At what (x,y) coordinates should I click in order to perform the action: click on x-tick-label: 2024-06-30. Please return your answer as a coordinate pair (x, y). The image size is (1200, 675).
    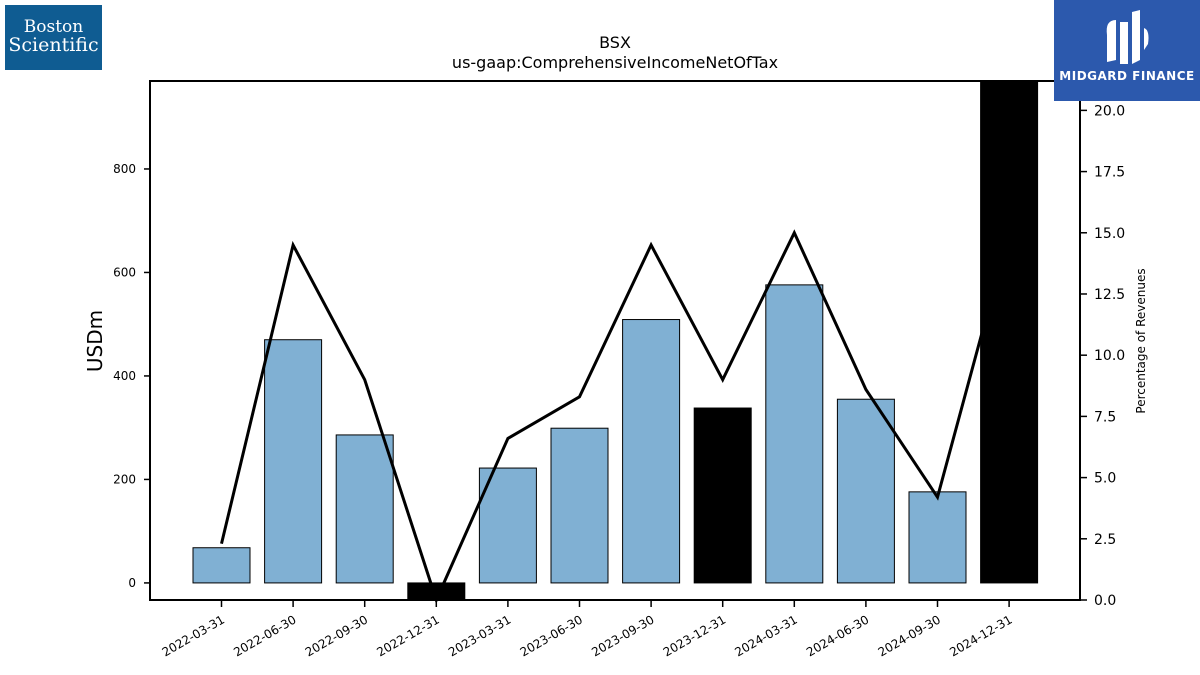
    Looking at the image, I should click on (837, 635).